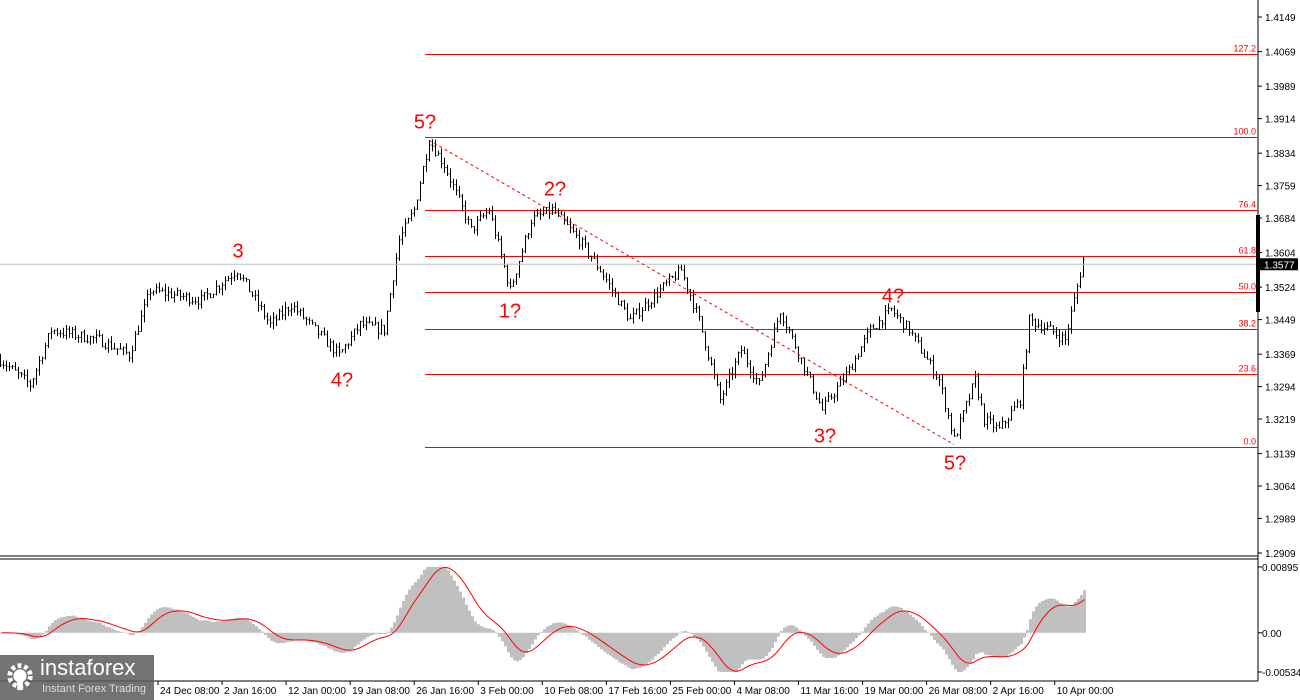  I want to click on price-tick-label: 1.3369, so click(1280, 355).